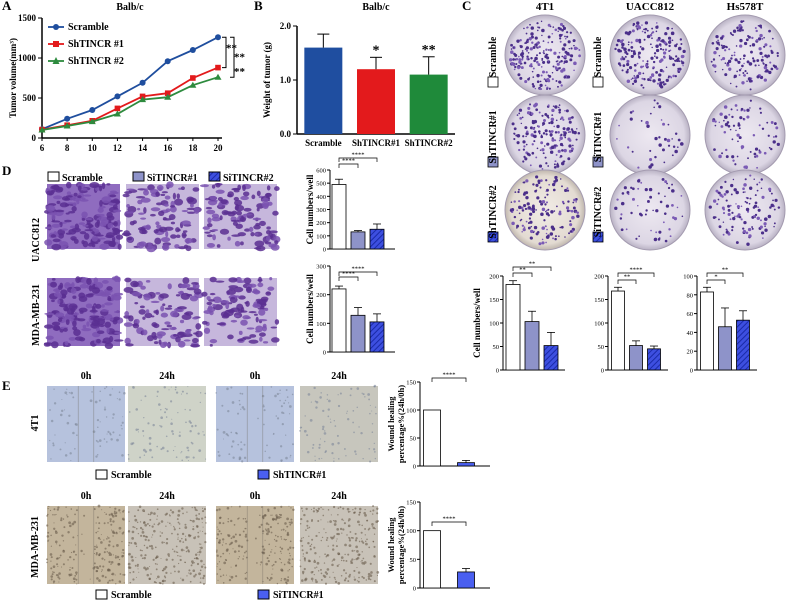  Describe the element at coordinates (130, 103) in the screenshot. I see `chart-a-series-line` at that location.